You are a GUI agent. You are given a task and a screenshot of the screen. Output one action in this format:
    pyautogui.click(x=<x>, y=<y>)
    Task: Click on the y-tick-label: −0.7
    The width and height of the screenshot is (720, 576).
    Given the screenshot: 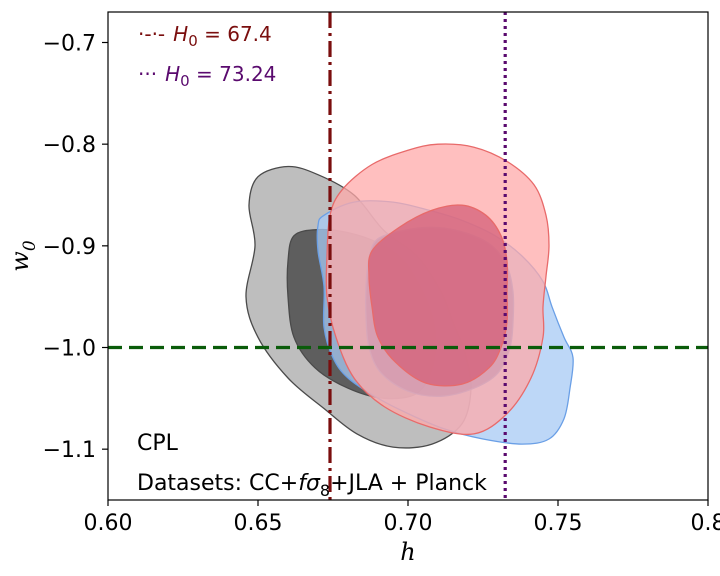 What is the action you would take?
    pyautogui.click(x=69, y=44)
    